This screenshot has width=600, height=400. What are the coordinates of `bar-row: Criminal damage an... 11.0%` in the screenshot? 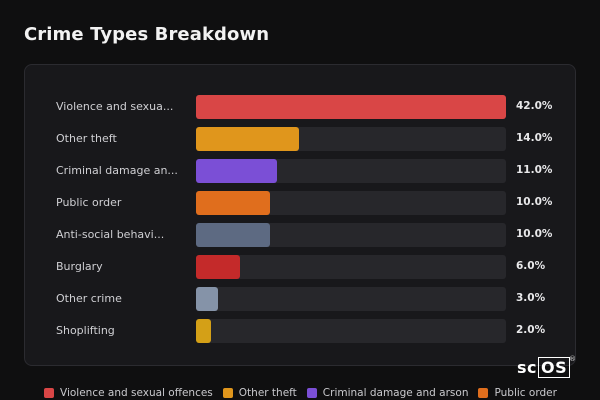 It's located at (300, 172).